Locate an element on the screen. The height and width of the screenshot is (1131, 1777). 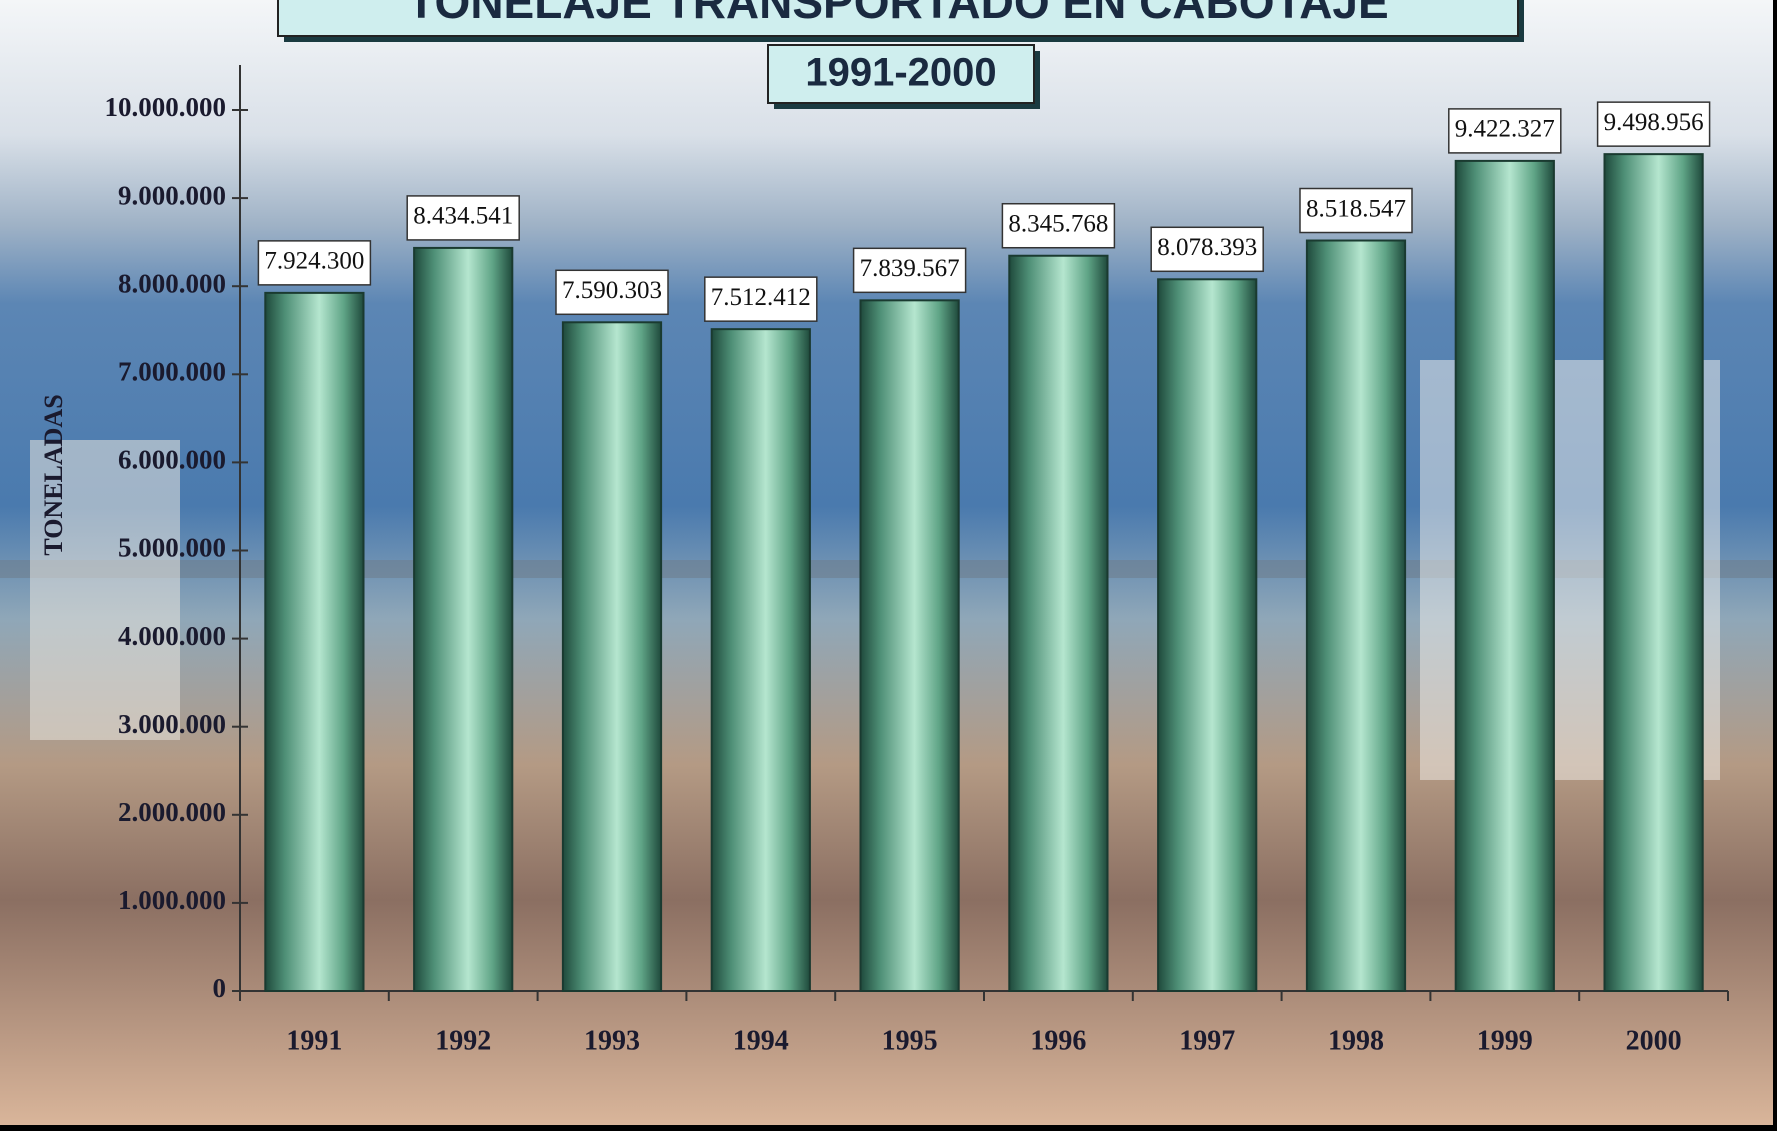
subtitle-box is located at coordinates (901, 74).